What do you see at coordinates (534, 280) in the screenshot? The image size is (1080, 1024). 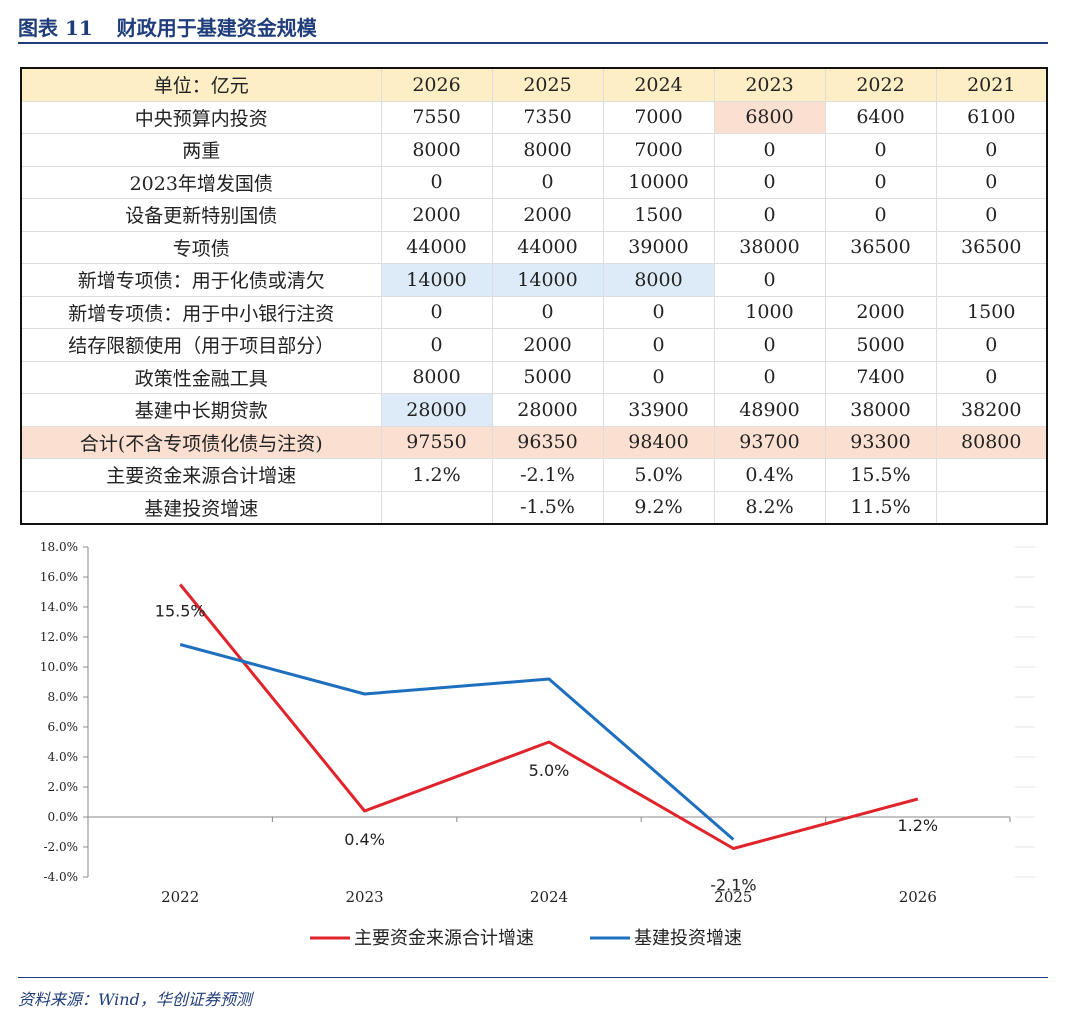 I see `table-row: 新增专项债：用于化债或清欠 14000 14000 8000 0` at bounding box center [534, 280].